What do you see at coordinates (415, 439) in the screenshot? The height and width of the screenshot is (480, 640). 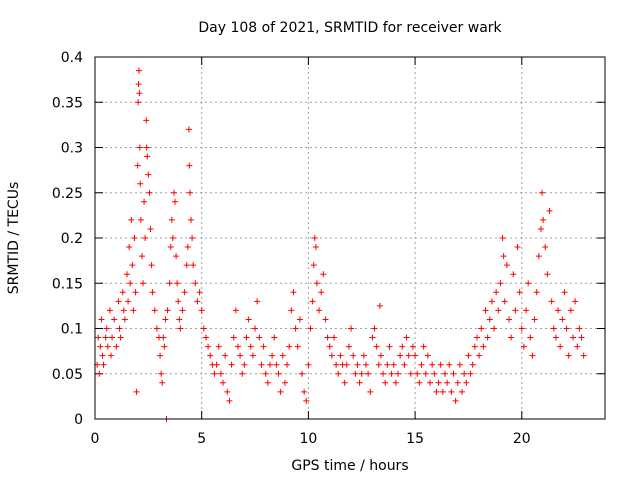 I see `x-tick-label: 15` at bounding box center [415, 439].